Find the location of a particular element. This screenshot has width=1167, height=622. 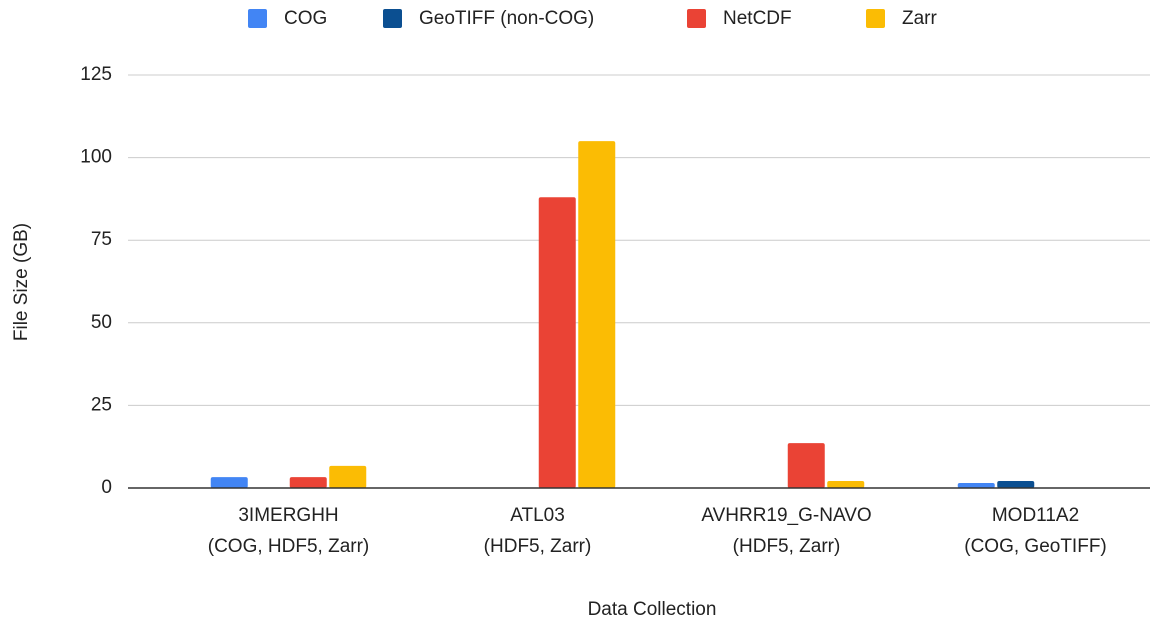

y-tick-label: 75 is located at coordinates (101, 239).